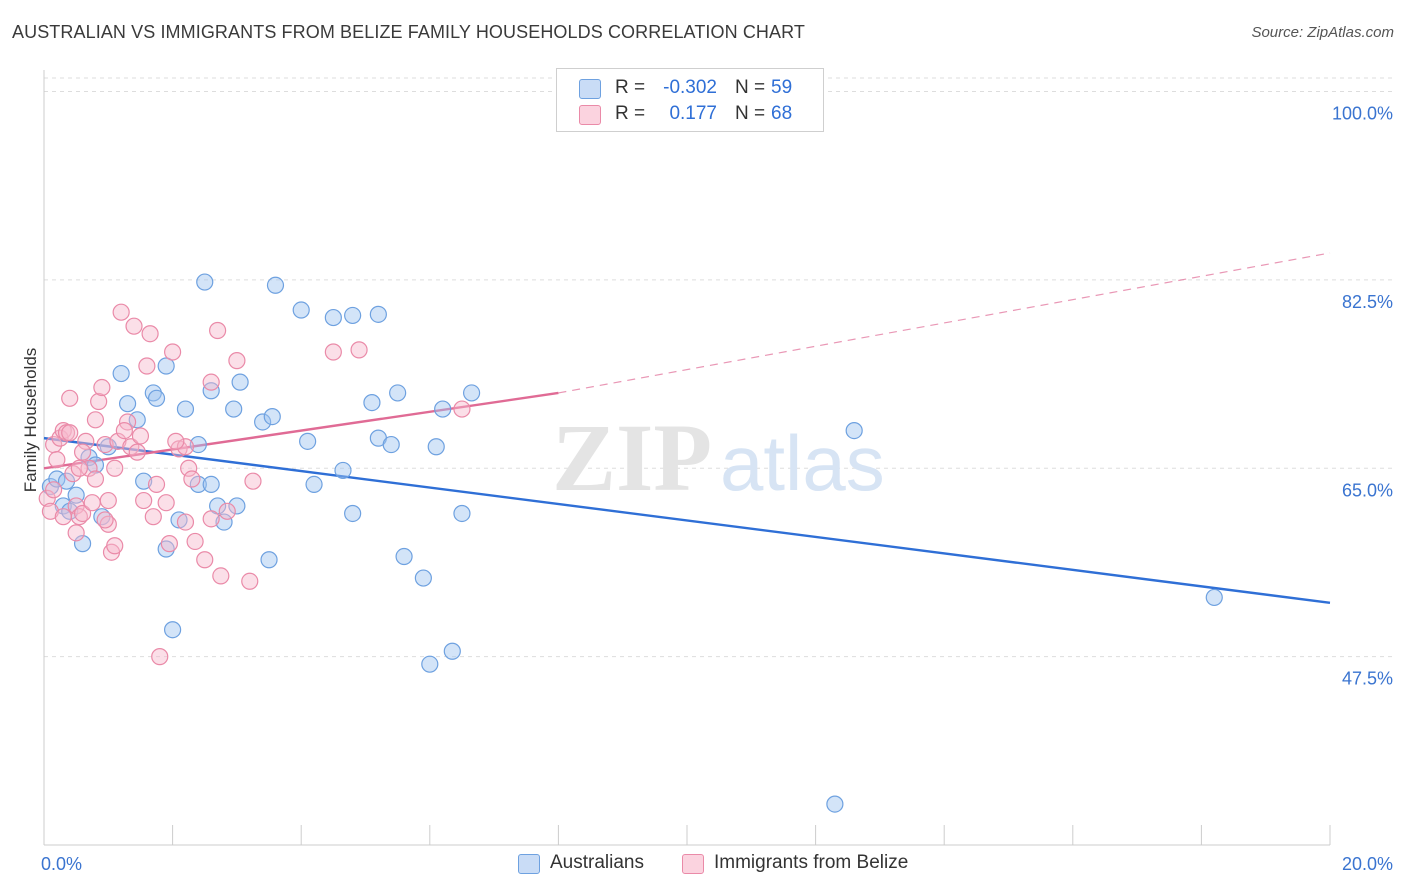  Describe the element at coordinates (597, 862) in the screenshot. I see `series-label-australians: Australians` at that location.